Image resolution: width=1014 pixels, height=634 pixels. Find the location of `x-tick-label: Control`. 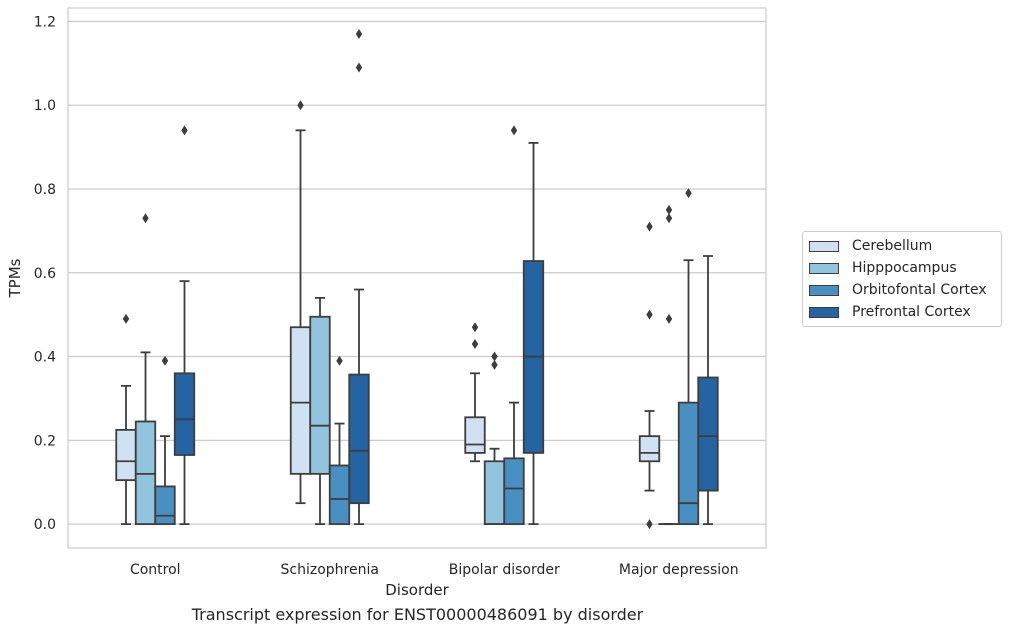

x-tick-label: Control is located at coordinates (155, 570).